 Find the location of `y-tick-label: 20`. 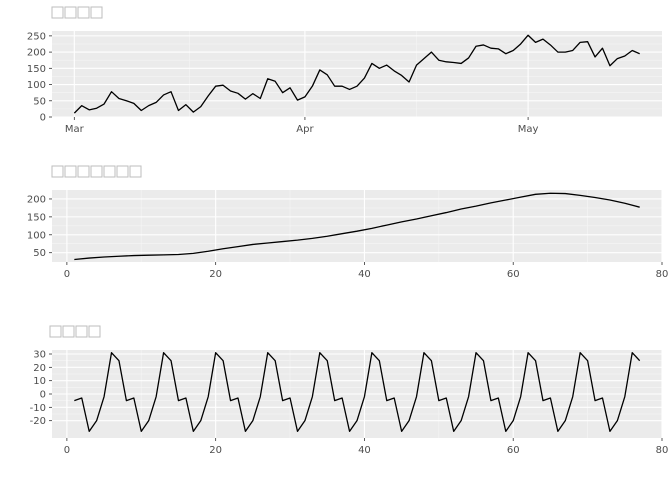

y-tick-label: 20 is located at coordinates (39, 368).